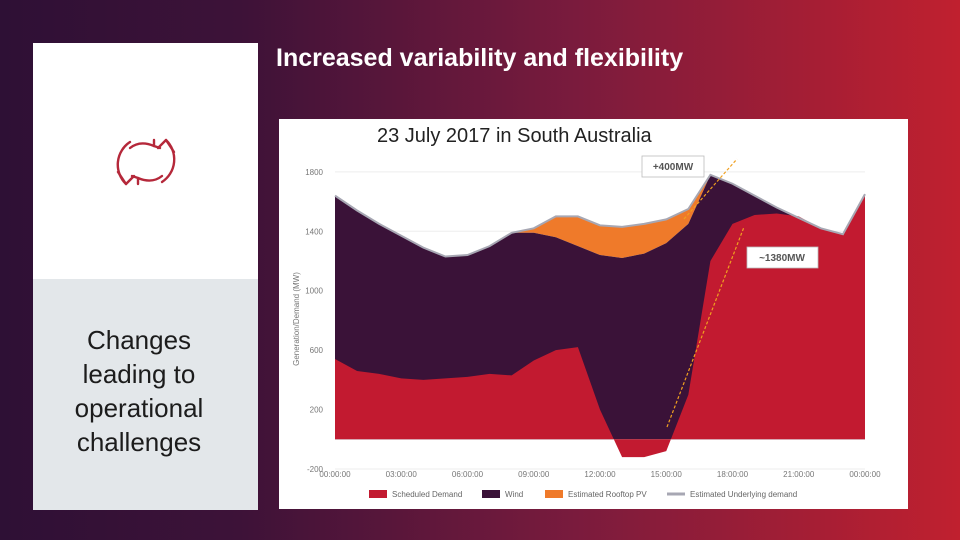 This screenshot has height=540, width=960. I want to click on y-tick-label: 1400, so click(314, 231).